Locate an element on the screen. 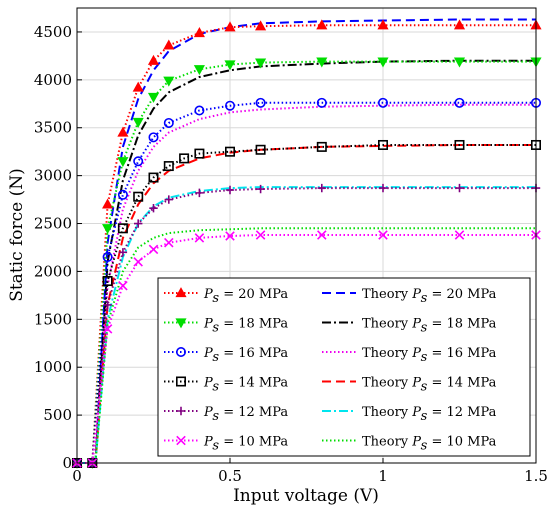 The width and height of the screenshot is (550, 514). legend-item-exp-4: Ps = 12 MPa is located at coordinates (226, 414).